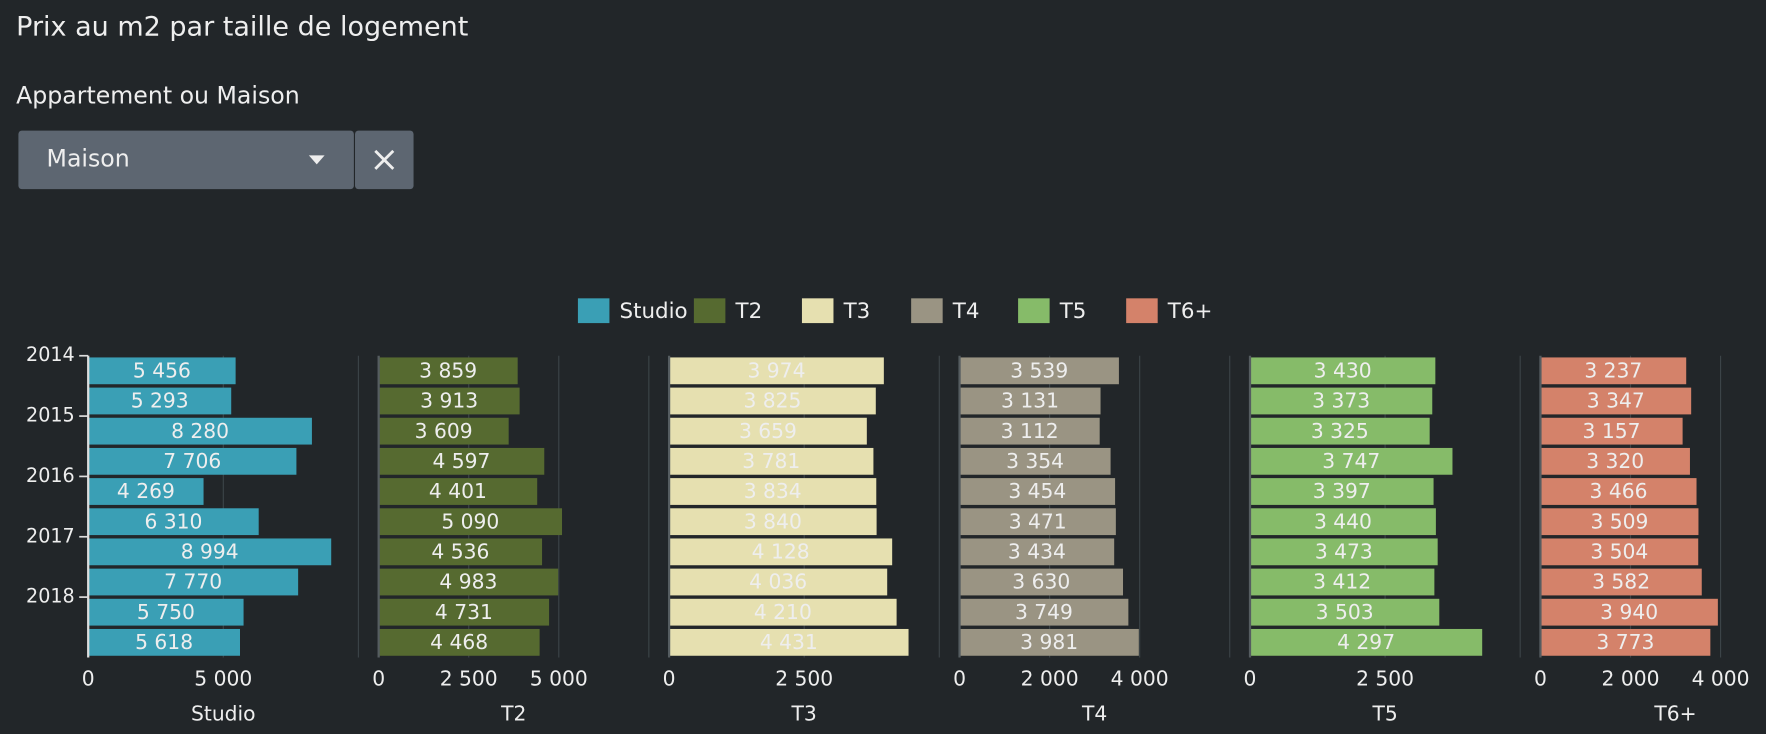 The height and width of the screenshot is (734, 1766). Describe the element at coordinates (1612, 431) in the screenshot. I see `value-label: 3 157` at that location.